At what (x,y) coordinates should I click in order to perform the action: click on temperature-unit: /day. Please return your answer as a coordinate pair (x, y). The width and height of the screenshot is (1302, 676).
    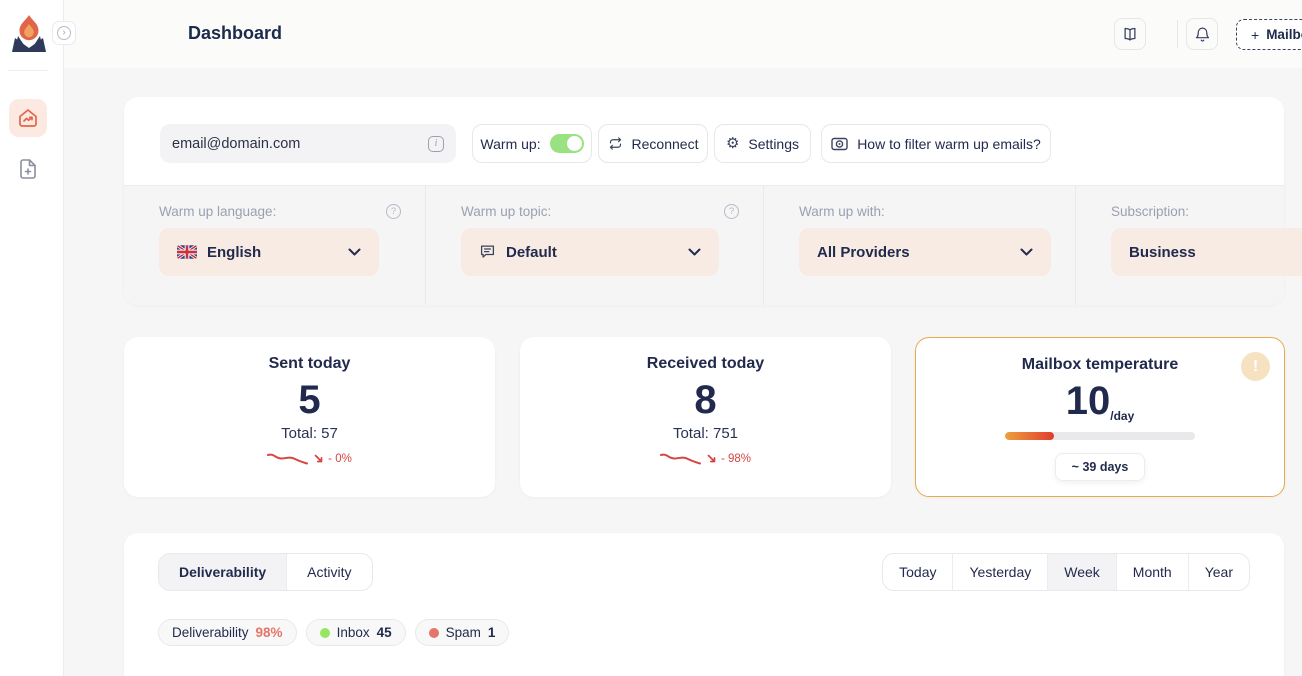
    Looking at the image, I should click on (1122, 416).